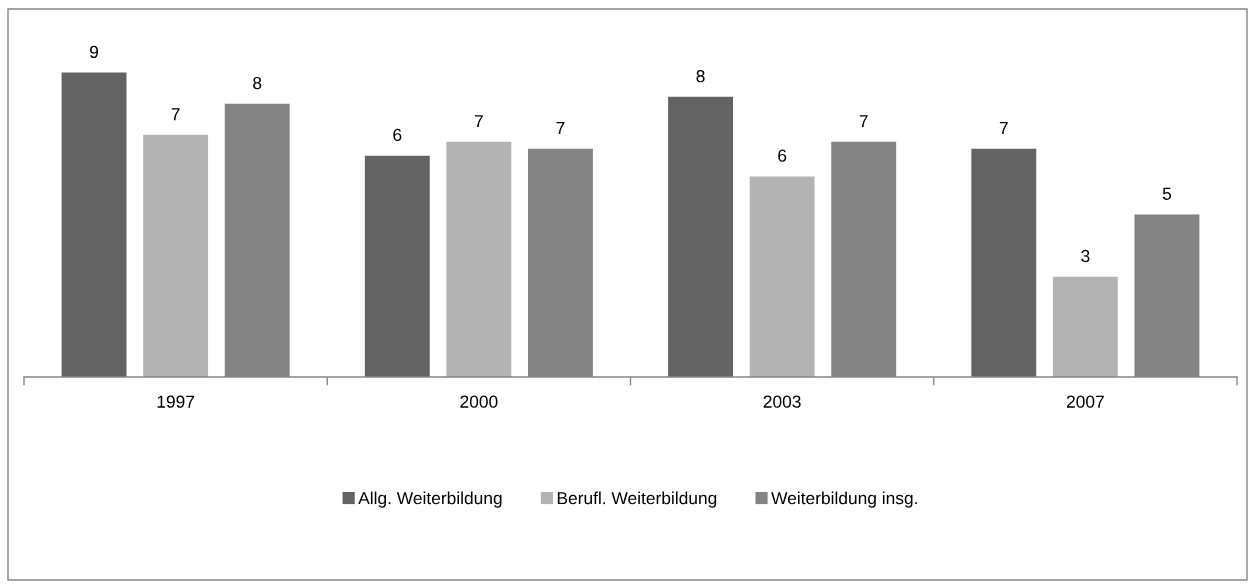 This screenshot has width=1255, height=588. I want to click on x-tick-label: 2000, so click(479, 401).